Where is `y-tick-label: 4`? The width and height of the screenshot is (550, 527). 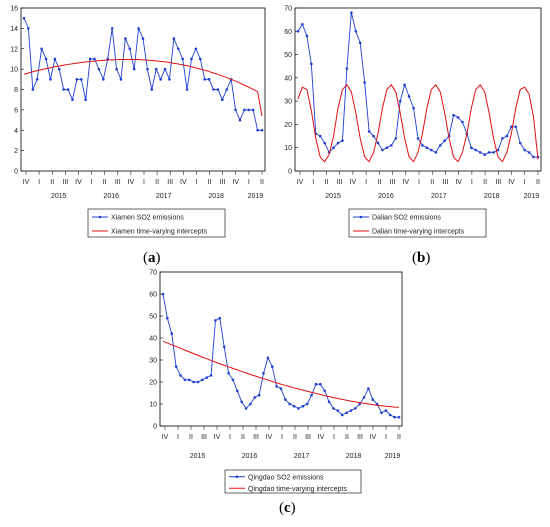
y-tick-label: 4 is located at coordinates (16, 131).